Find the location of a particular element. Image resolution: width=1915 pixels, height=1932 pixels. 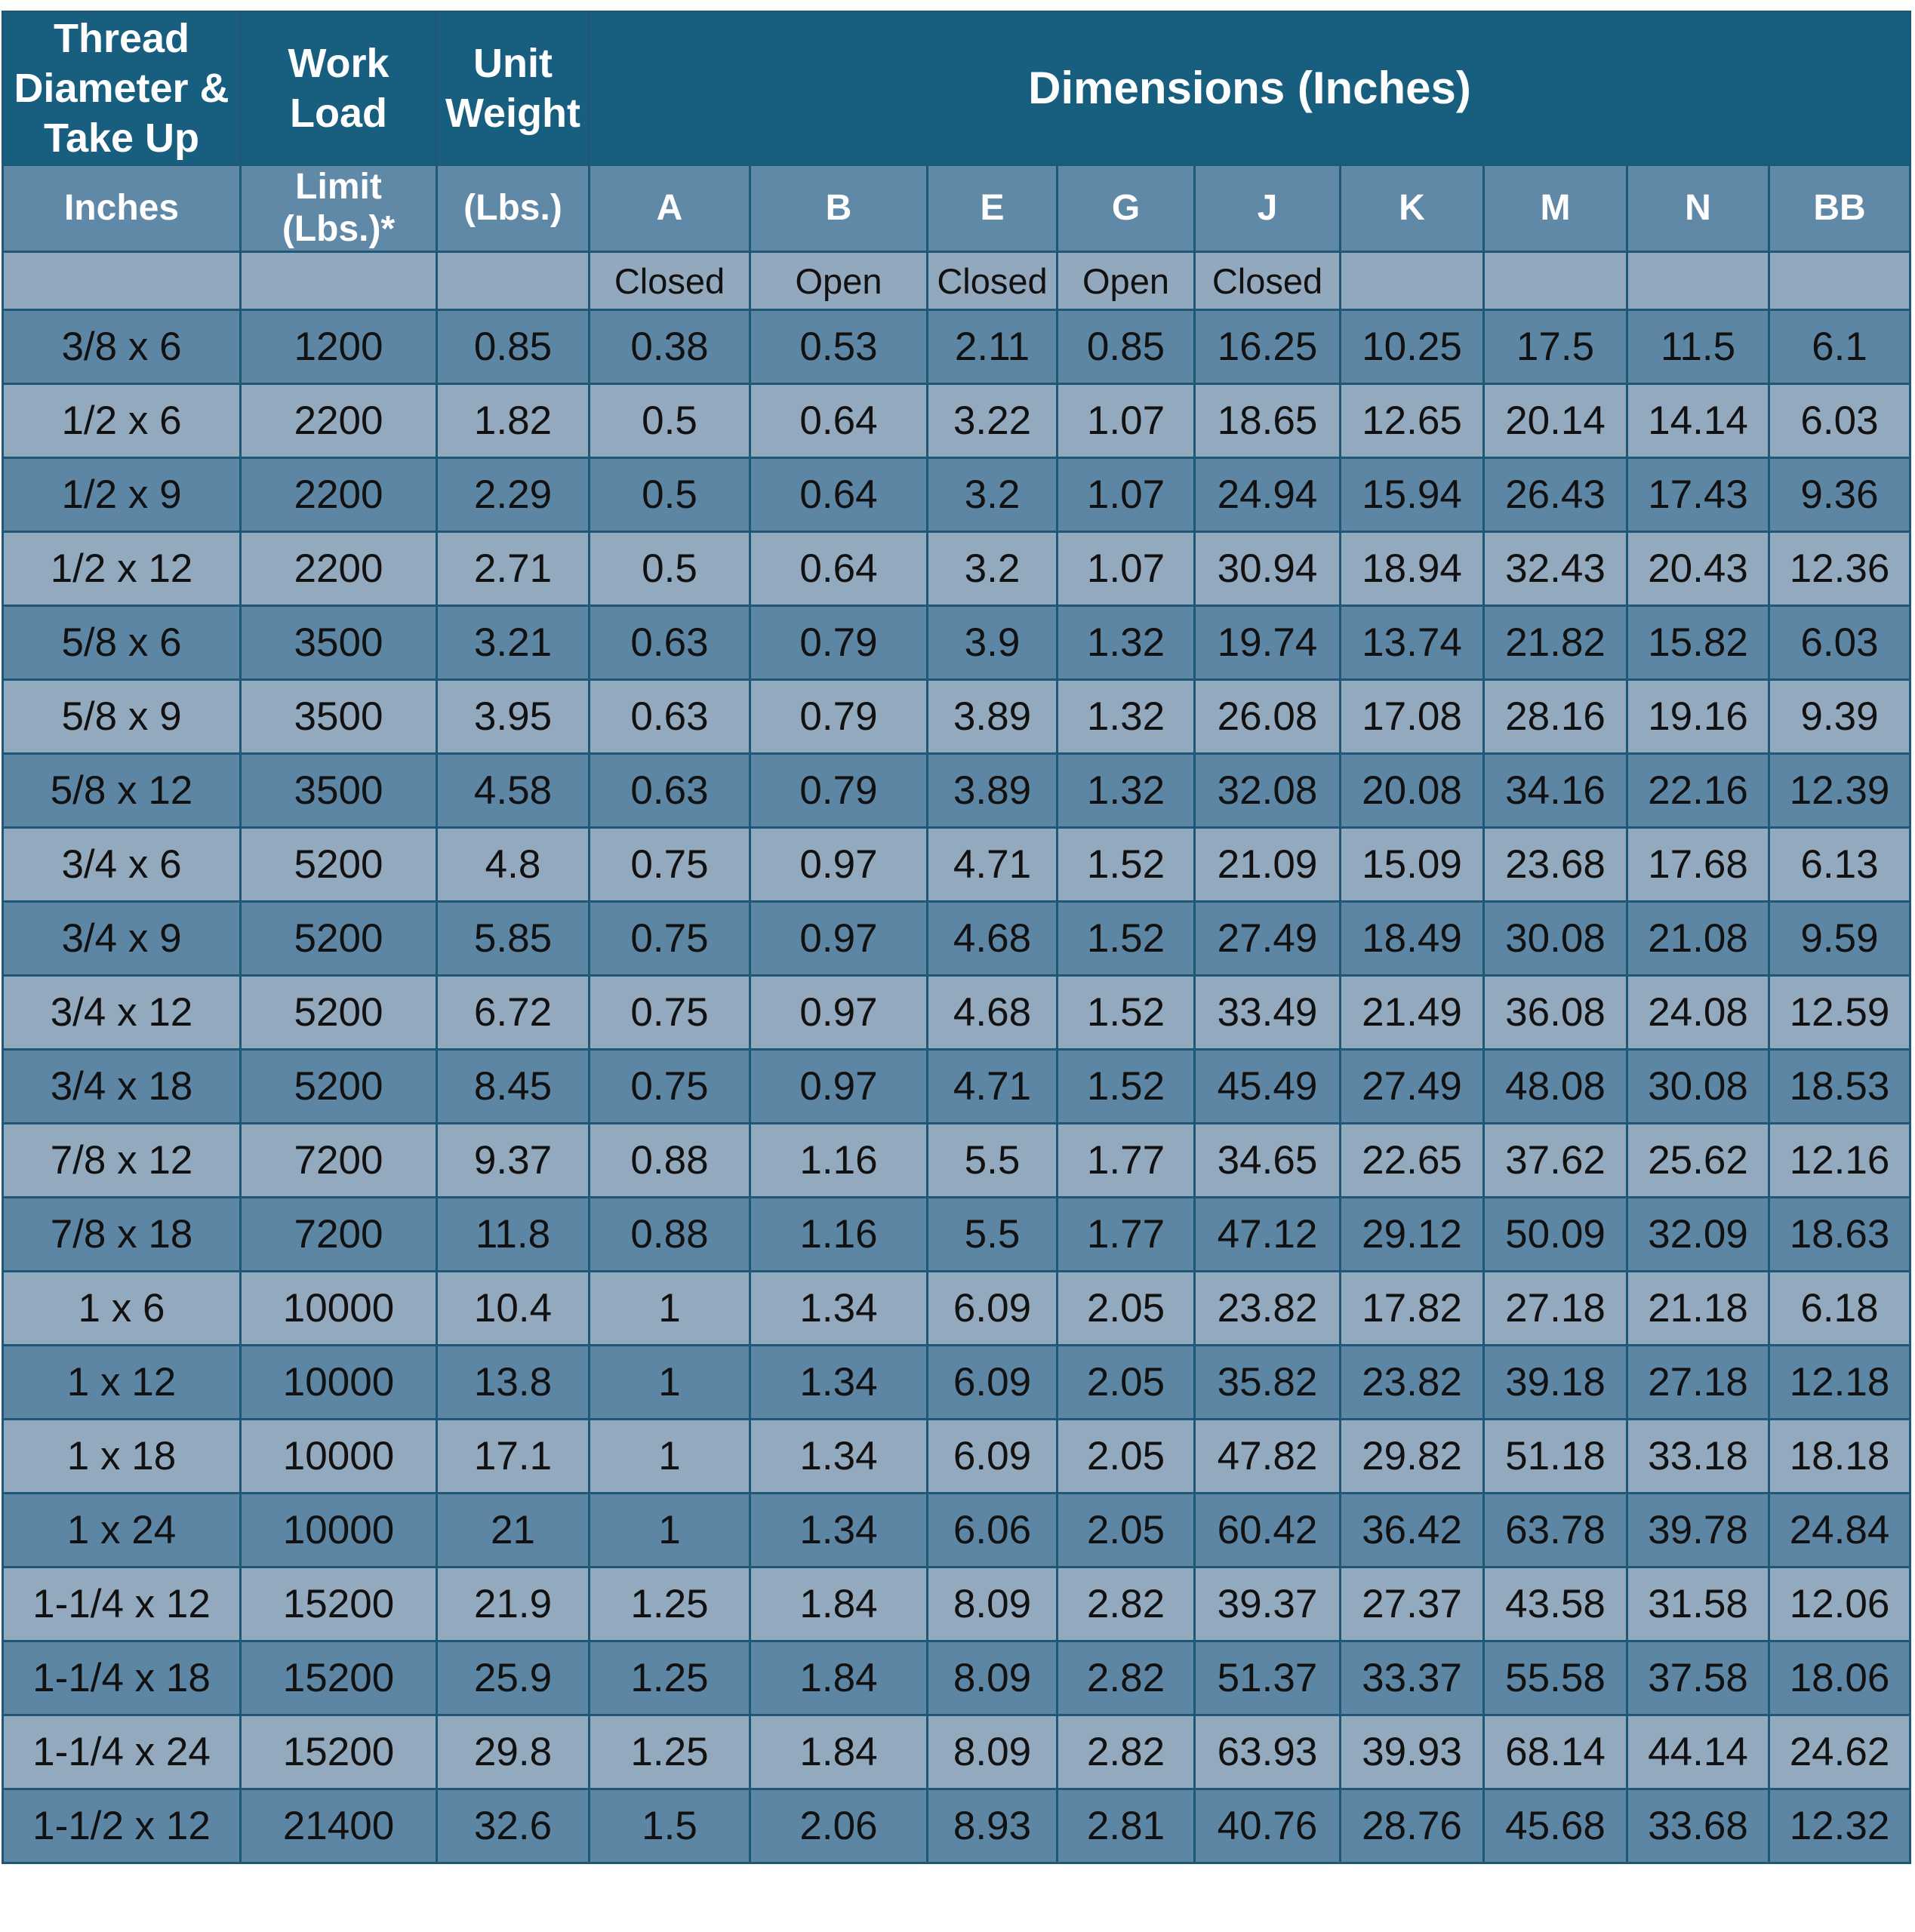

table-cell: 22.65 is located at coordinates (1412, 1160).